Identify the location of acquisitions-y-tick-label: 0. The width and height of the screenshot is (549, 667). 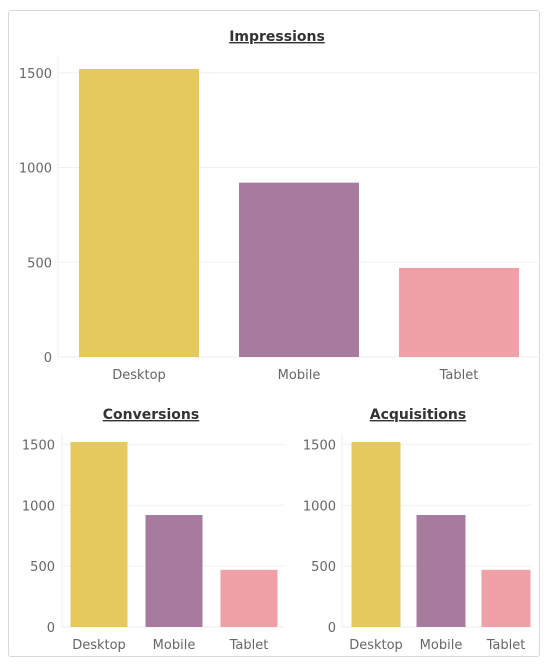
(332, 628).